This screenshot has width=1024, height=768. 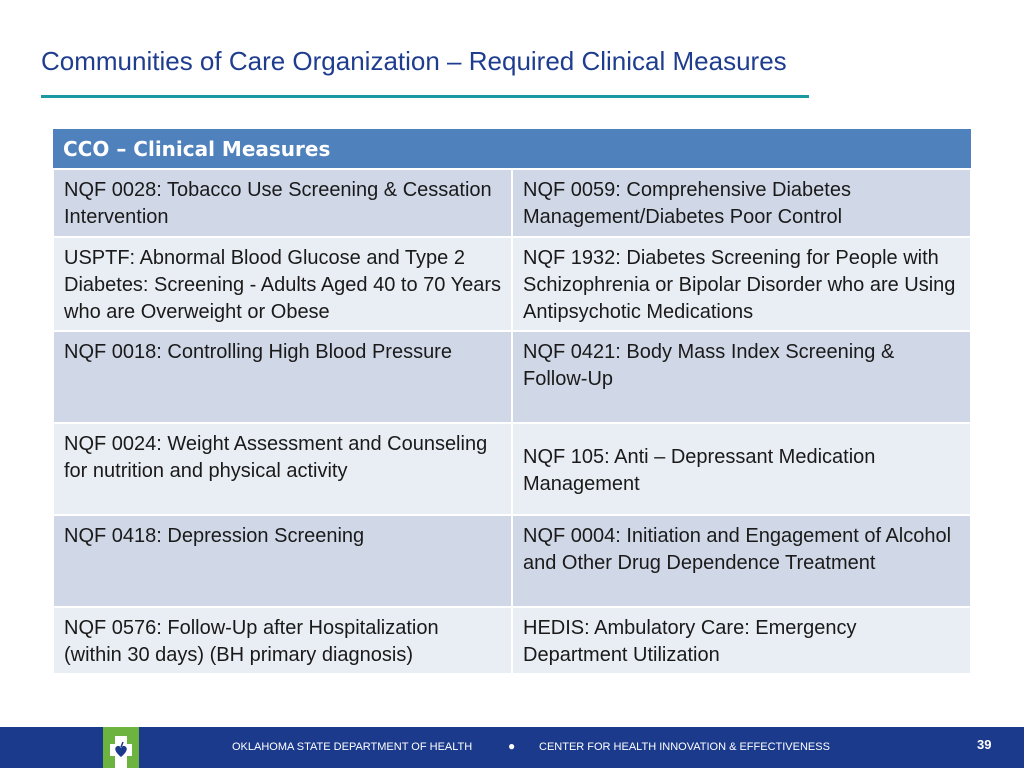 I want to click on oklahoma-health-logo-icon, so click(x=121, y=747).